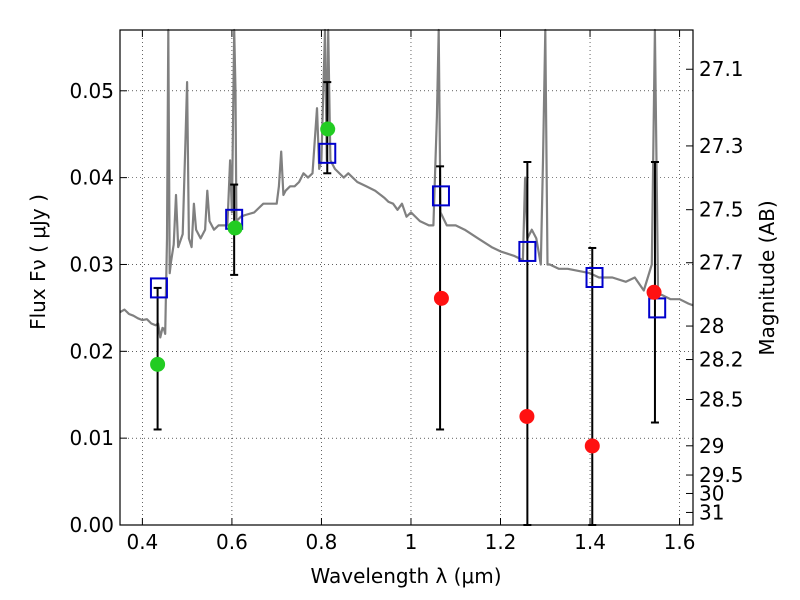  What do you see at coordinates (91, 525) in the screenshot?
I see `y-tick-label: 0.00` at bounding box center [91, 525].